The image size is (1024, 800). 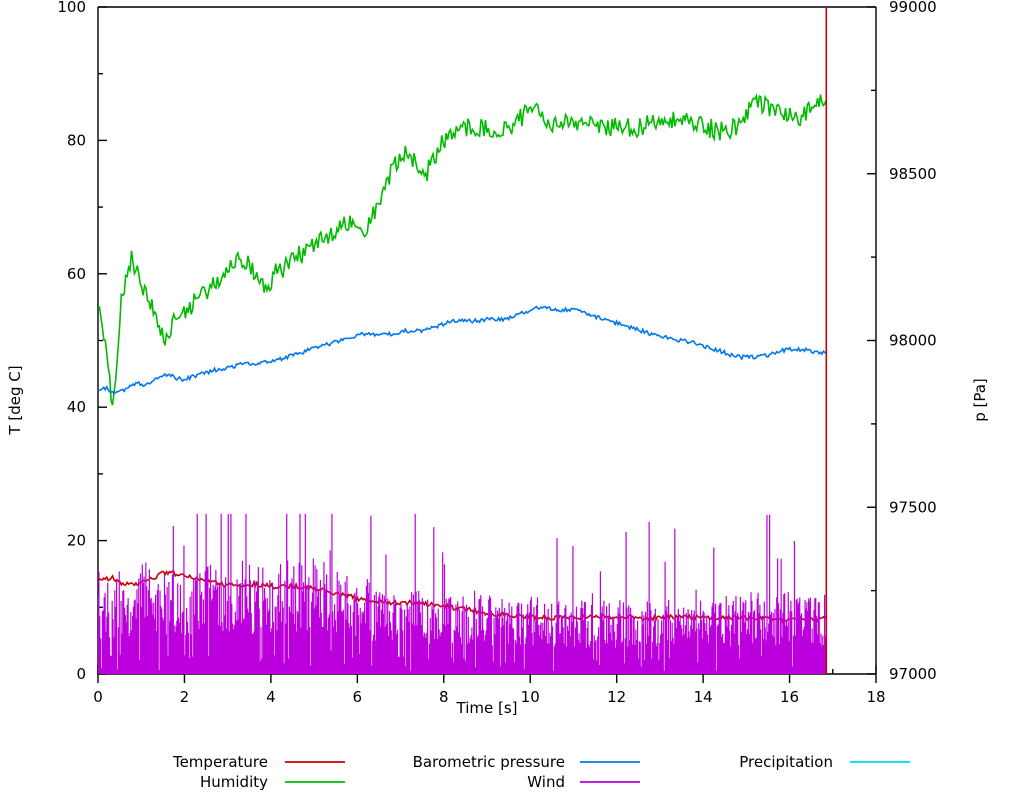 I want to click on left-axis-title: T [deg C], so click(x=15, y=400).